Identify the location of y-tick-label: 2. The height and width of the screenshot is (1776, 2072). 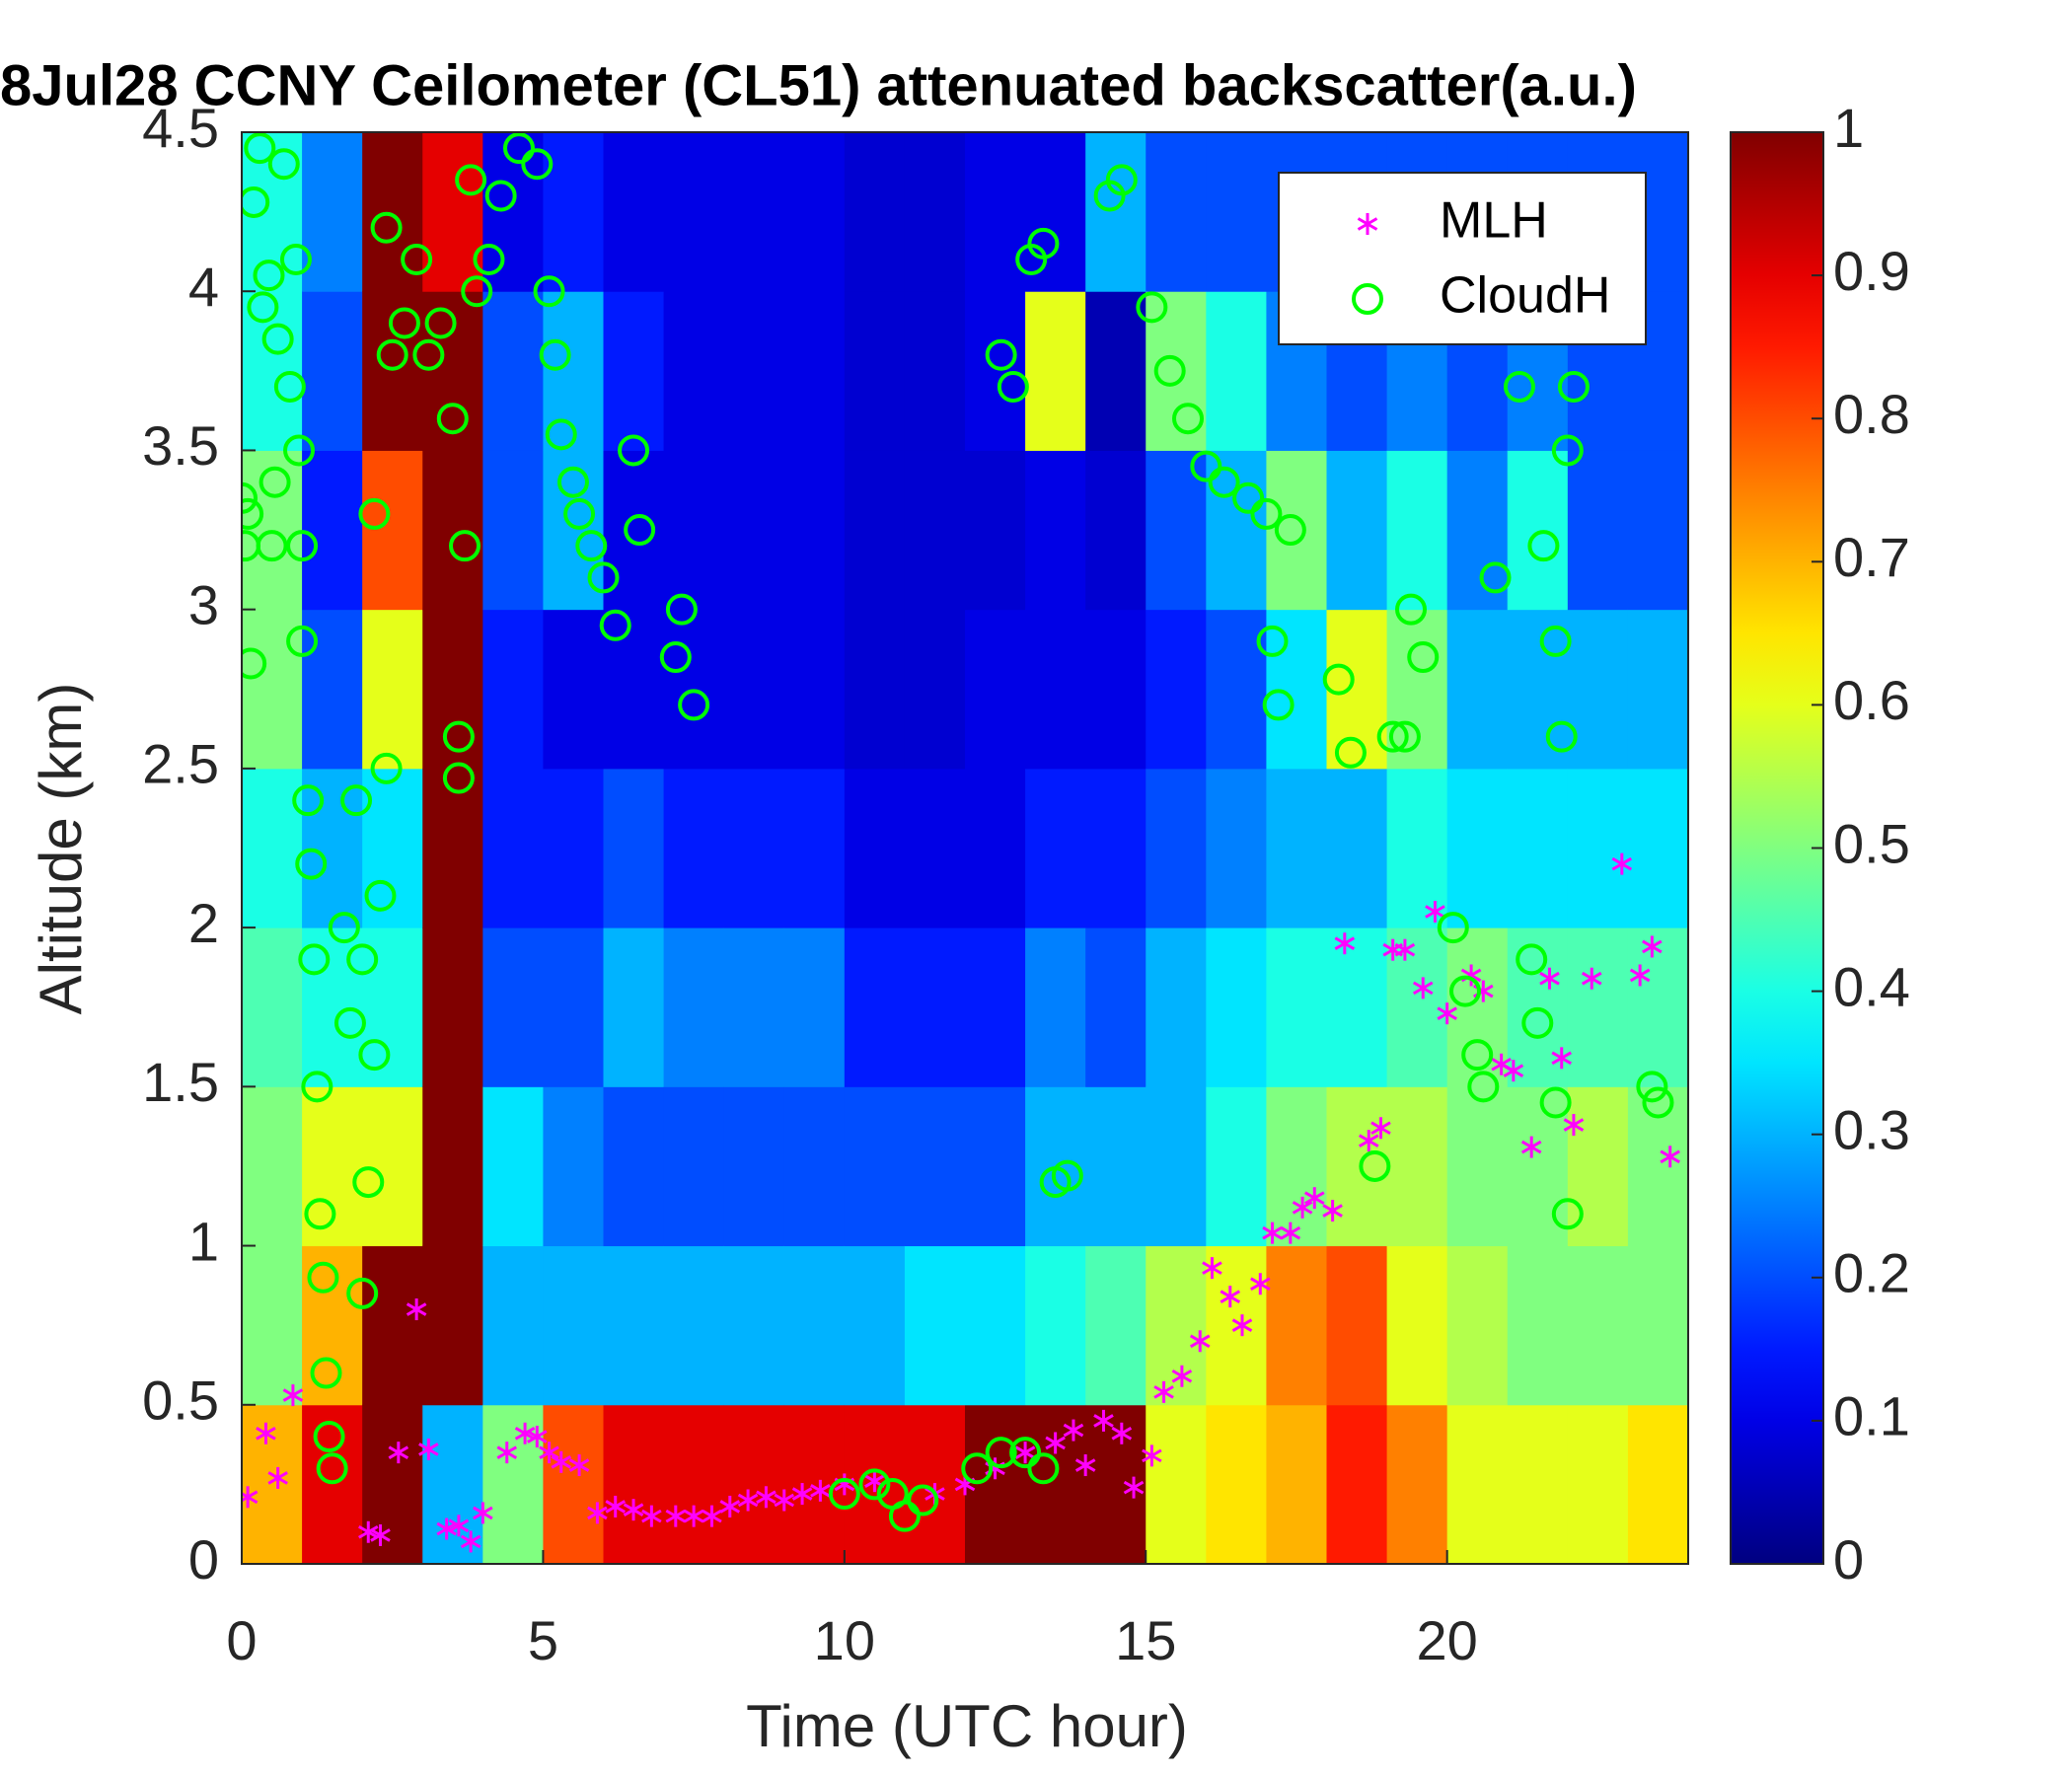
(204, 923).